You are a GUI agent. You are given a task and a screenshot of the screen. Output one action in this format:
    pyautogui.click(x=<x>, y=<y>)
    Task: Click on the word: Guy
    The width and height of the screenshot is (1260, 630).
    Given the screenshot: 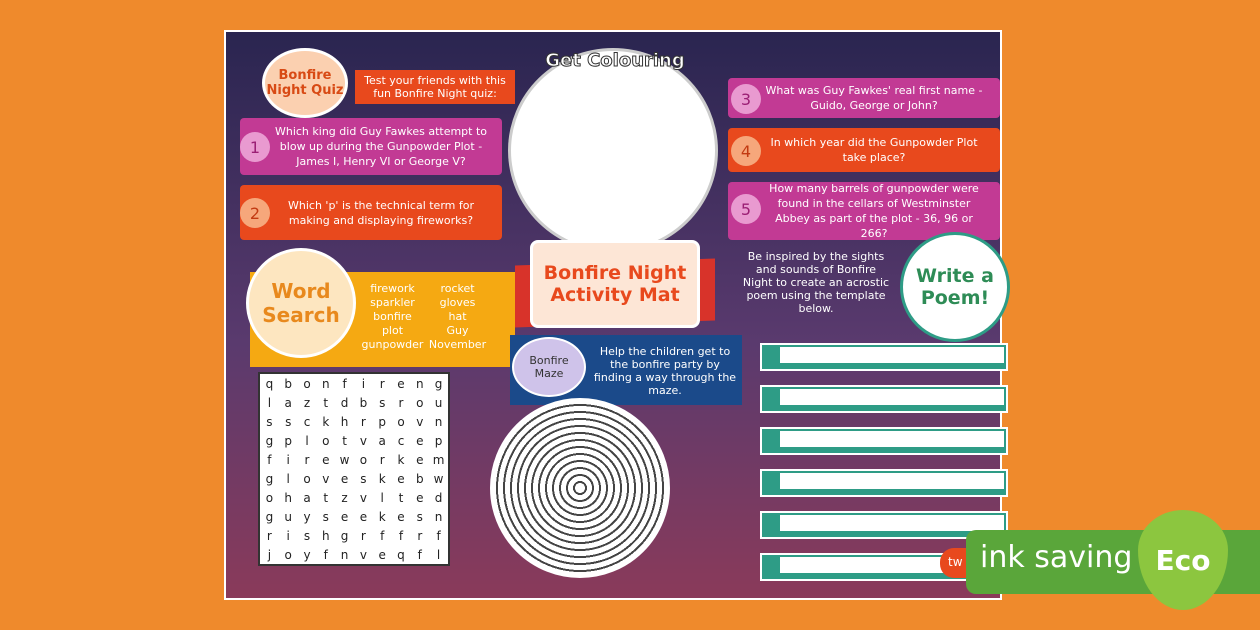 What is the action you would take?
    pyautogui.click(x=457, y=330)
    